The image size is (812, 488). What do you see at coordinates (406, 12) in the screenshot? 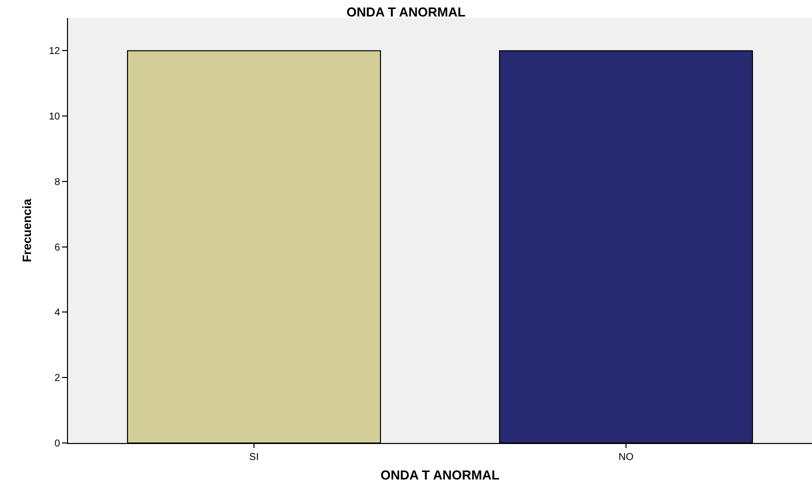
I see `chart-title: ONDA T ANORMAL` at bounding box center [406, 12].